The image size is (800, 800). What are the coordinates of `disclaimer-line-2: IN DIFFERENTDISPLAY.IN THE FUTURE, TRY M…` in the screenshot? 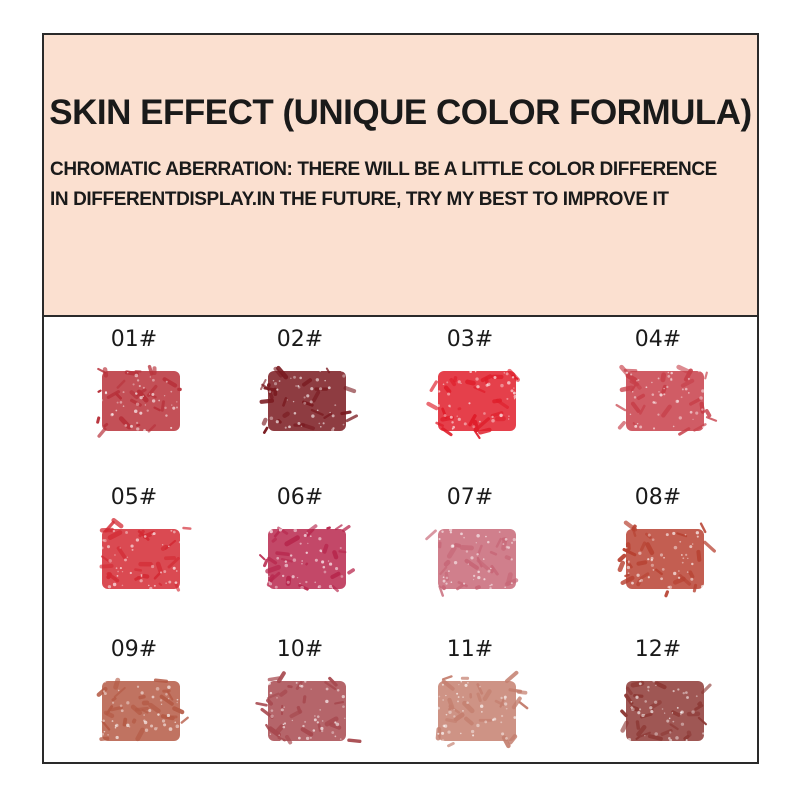 It's located at (359, 199).